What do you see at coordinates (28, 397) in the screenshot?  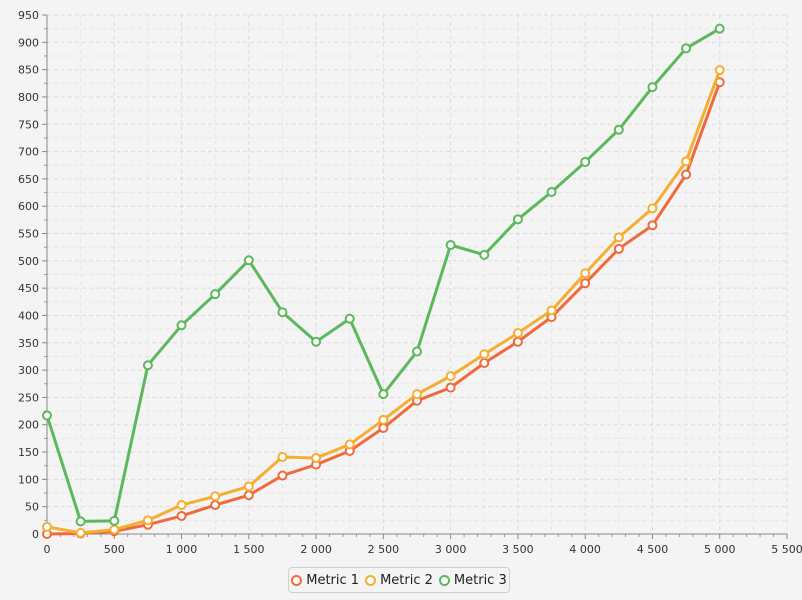 I see `y-tick-label: 250` at bounding box center [28, 397].